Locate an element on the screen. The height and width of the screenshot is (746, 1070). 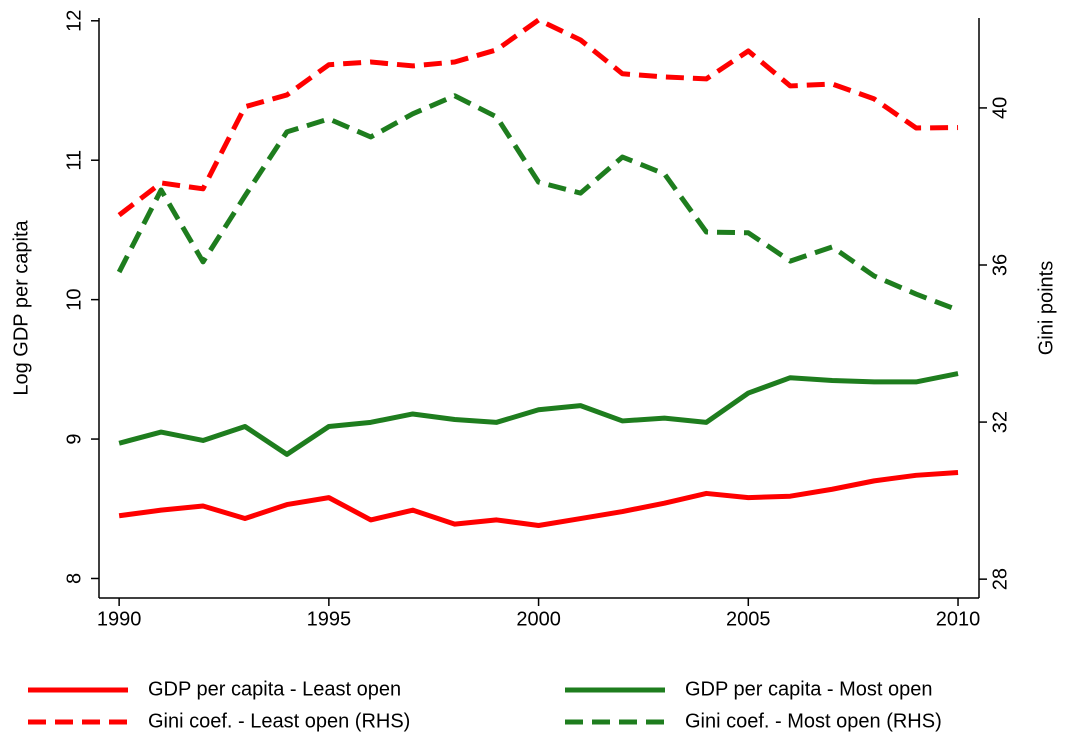
y-tick-label: 8 is located at coordinates (74, 578).